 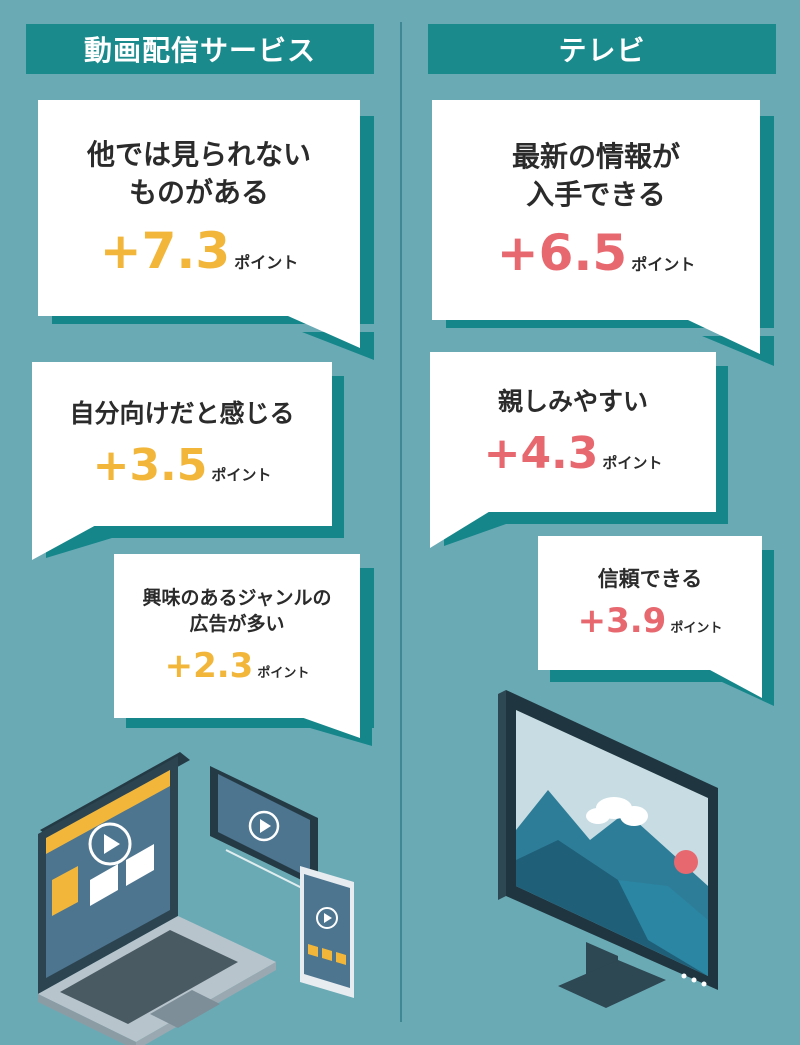 I want to click on cloud-icon, so click(x=617, y=811).